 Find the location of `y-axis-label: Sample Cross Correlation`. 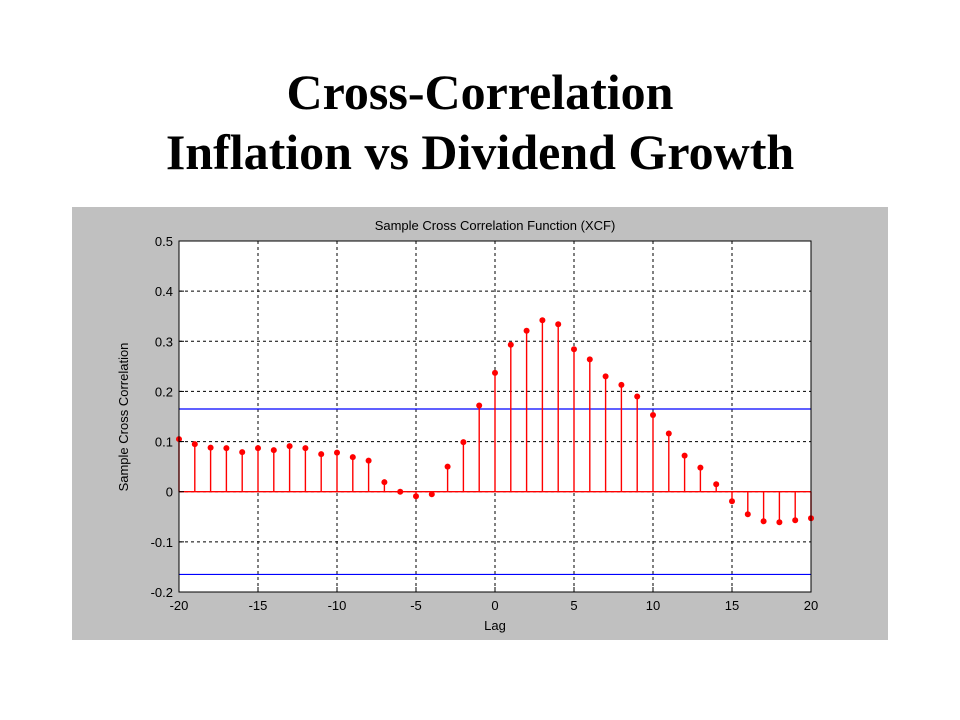

y-axis-label: Sample Cross Correlation is located at coordinates (123, 417).